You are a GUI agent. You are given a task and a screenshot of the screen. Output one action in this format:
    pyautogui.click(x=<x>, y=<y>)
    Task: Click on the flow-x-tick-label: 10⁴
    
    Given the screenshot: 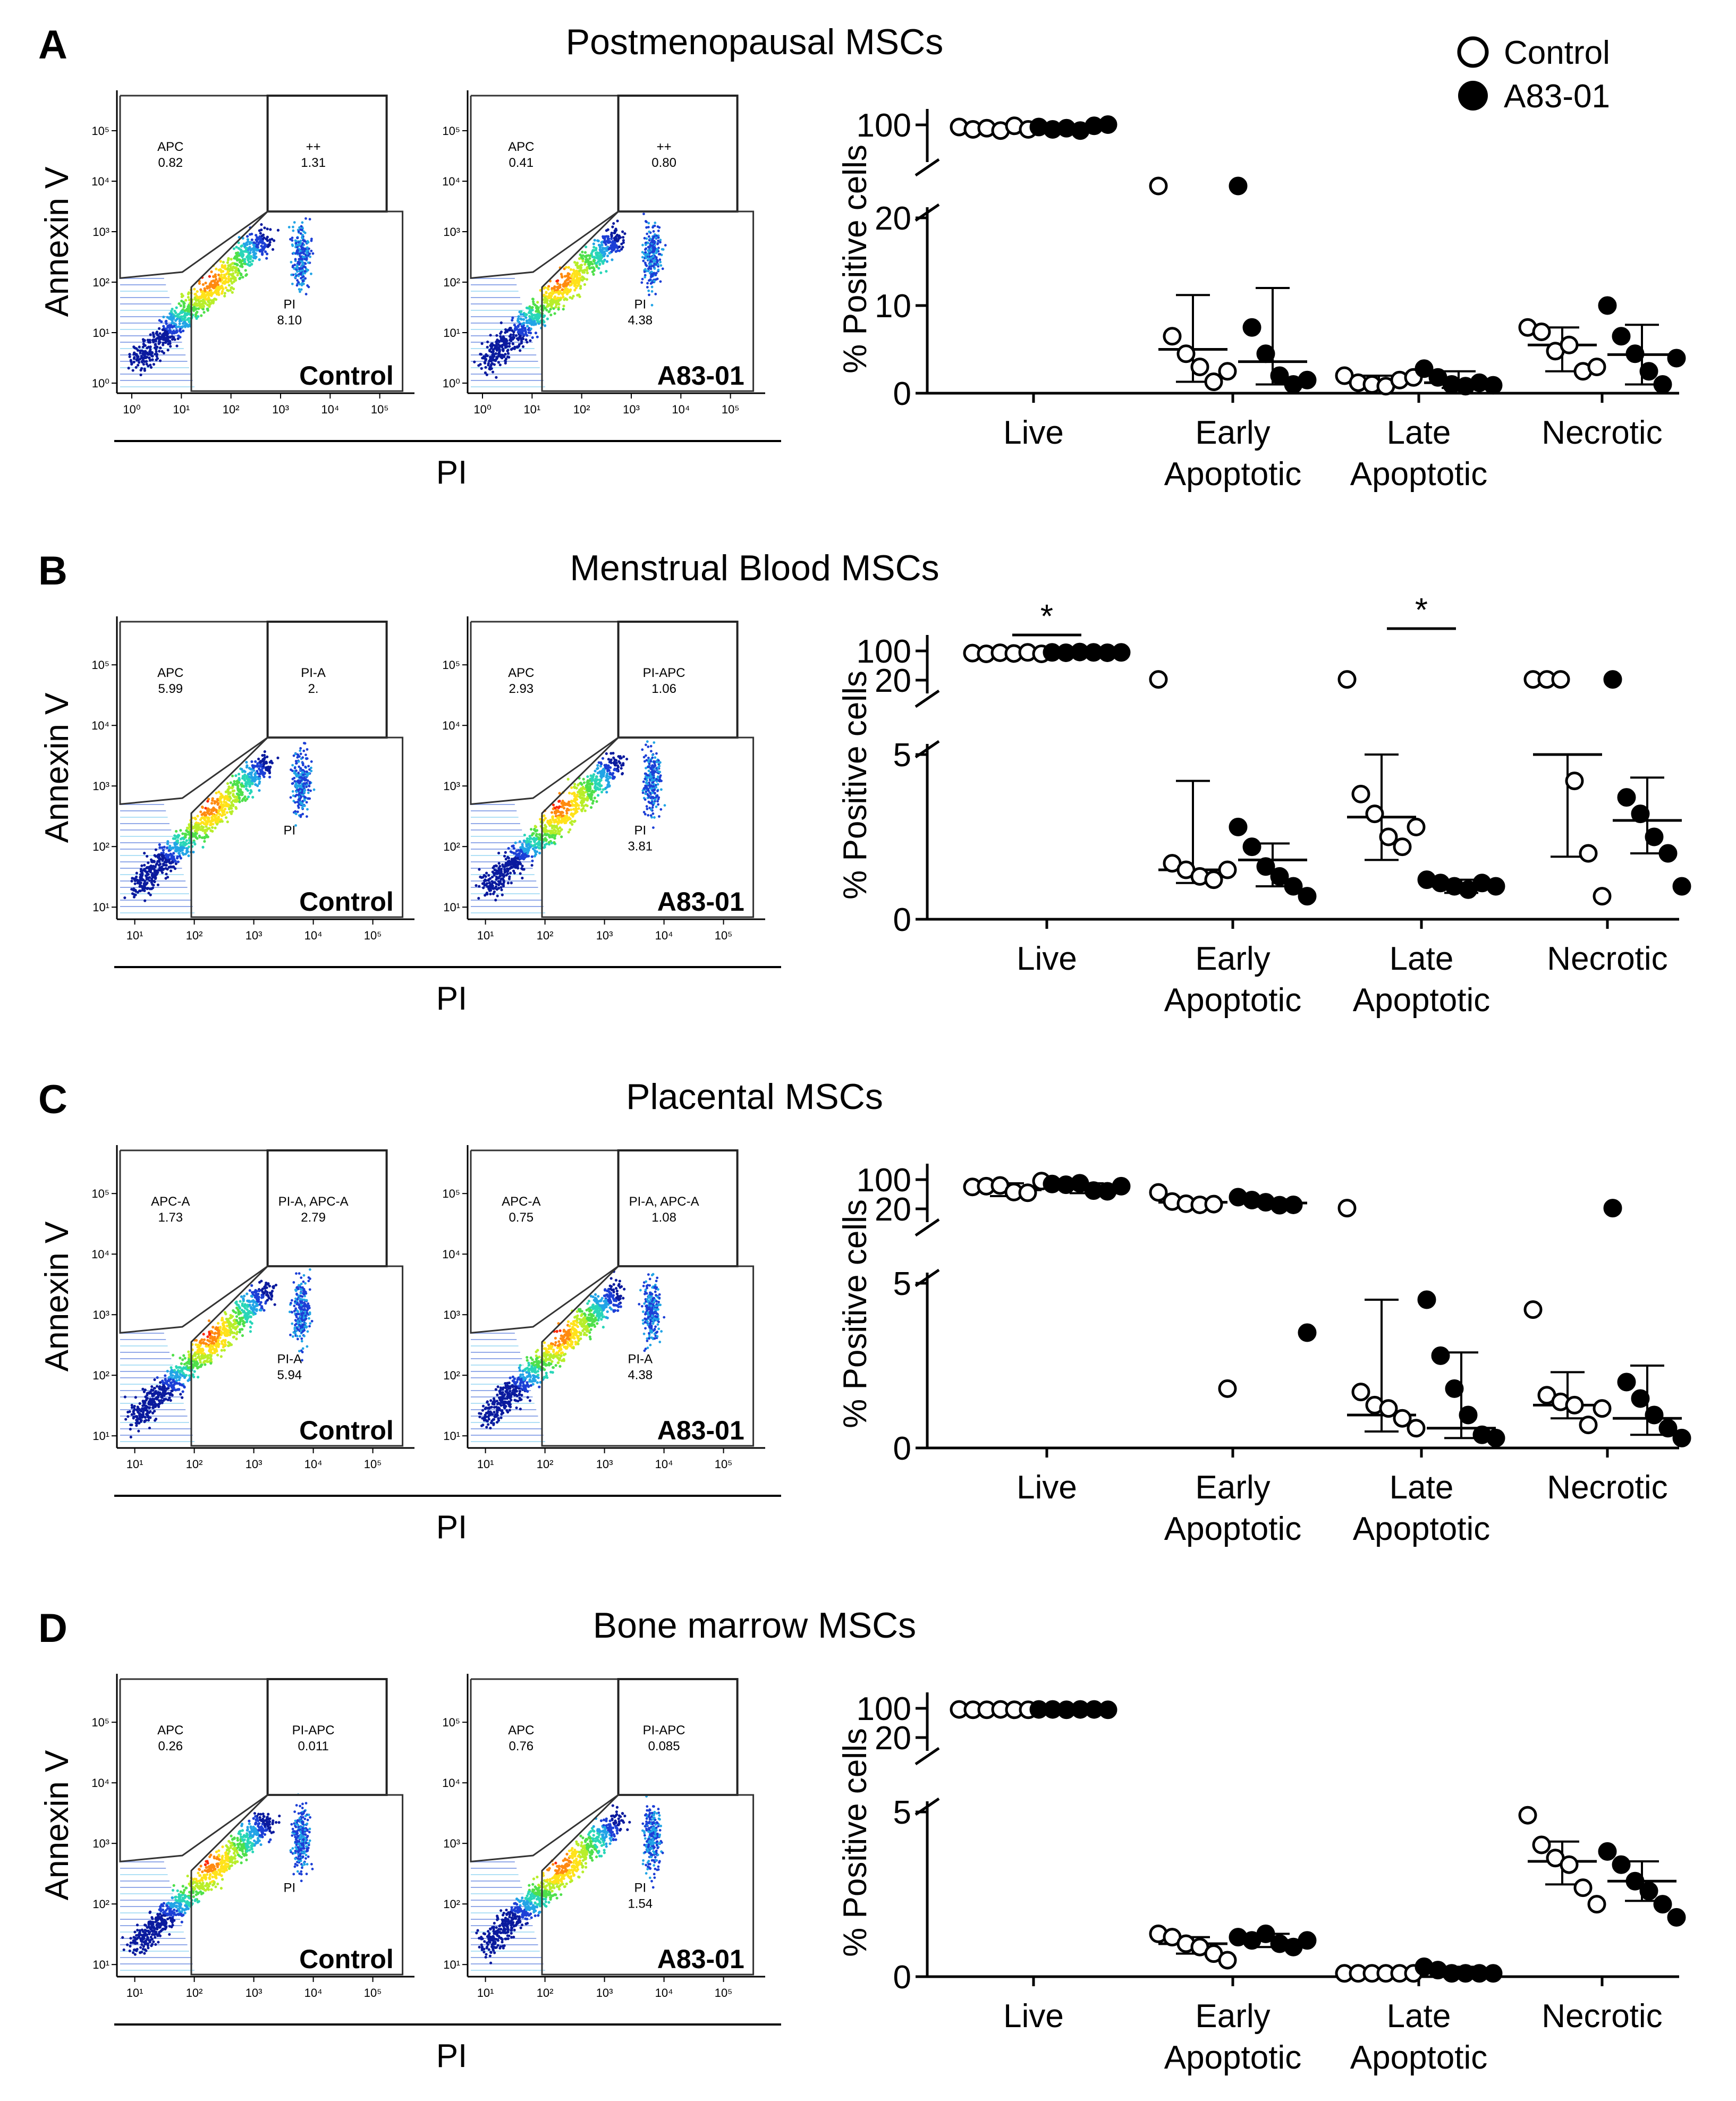 What is the action you would take?
    pyautogui.click(x=681, y=410)
    